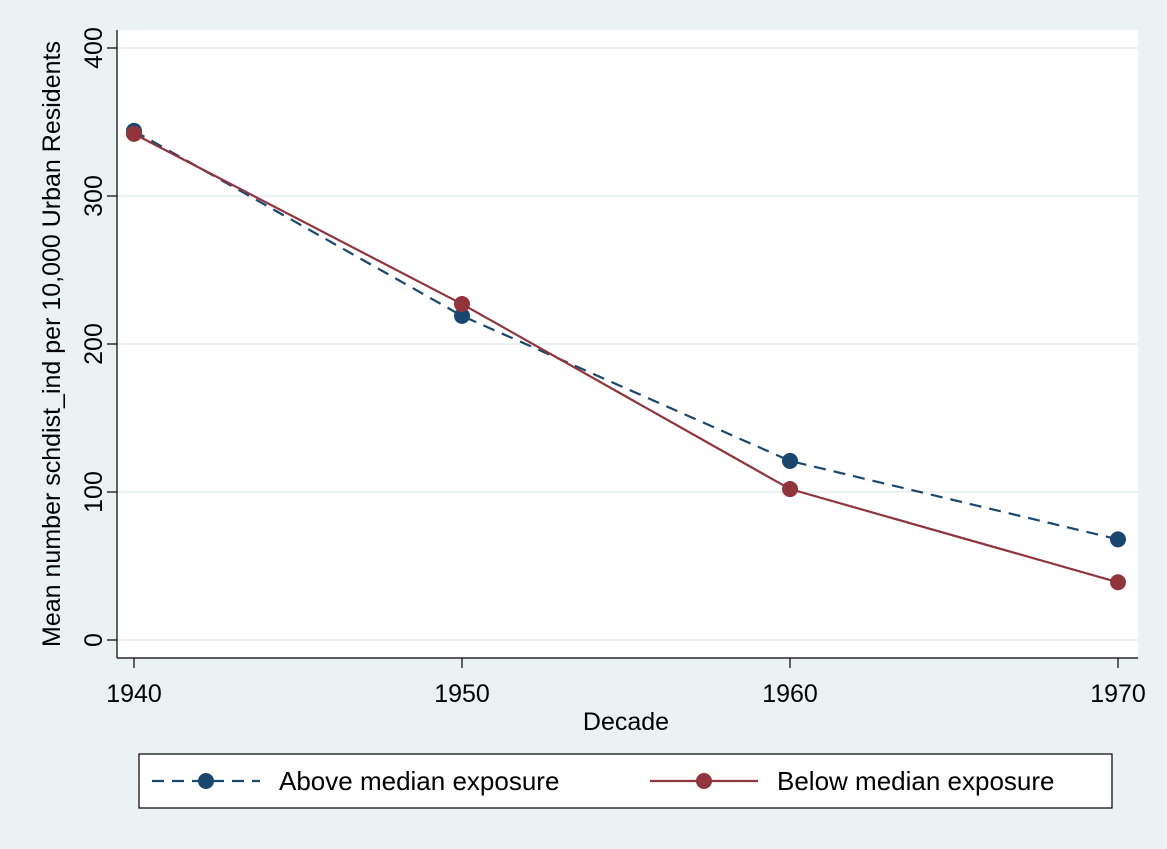 The height and width of the screenshot is (849, 1167). What do you see at coordinates (462, 694) in the screenshot?
I see `x-tick-label: 1950` at bounding box center [462, 694].